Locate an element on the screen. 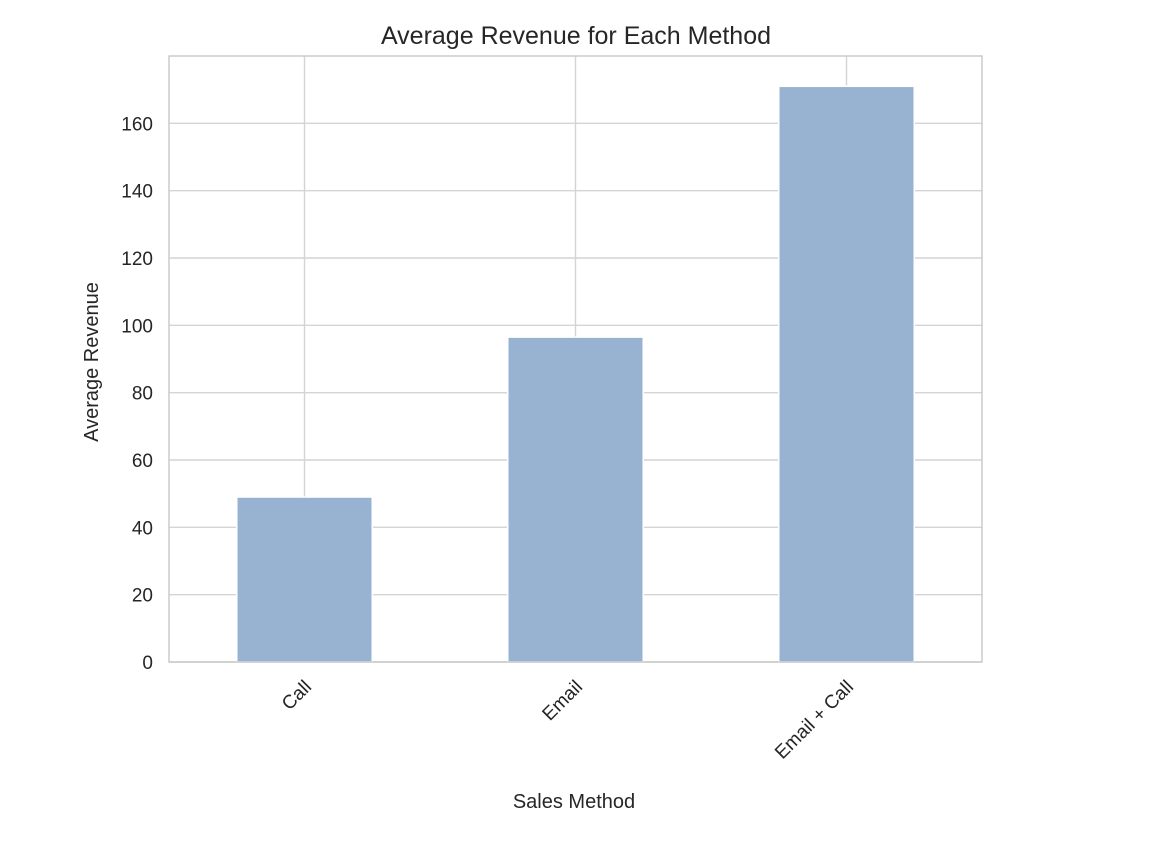 The image size is (1173, 843). y-tick-labels: 0 20 40 60 80 100 120 140 160 is located at coordinates (137, 394).